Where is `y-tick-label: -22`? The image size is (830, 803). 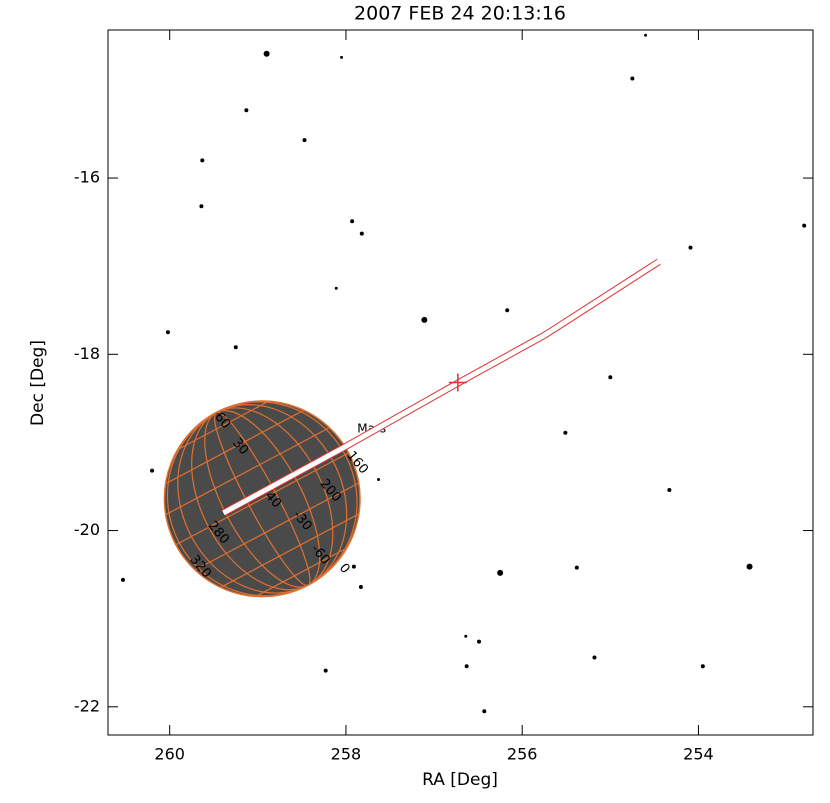 y-tick-label: -22 is located at coordinates (87, 705).